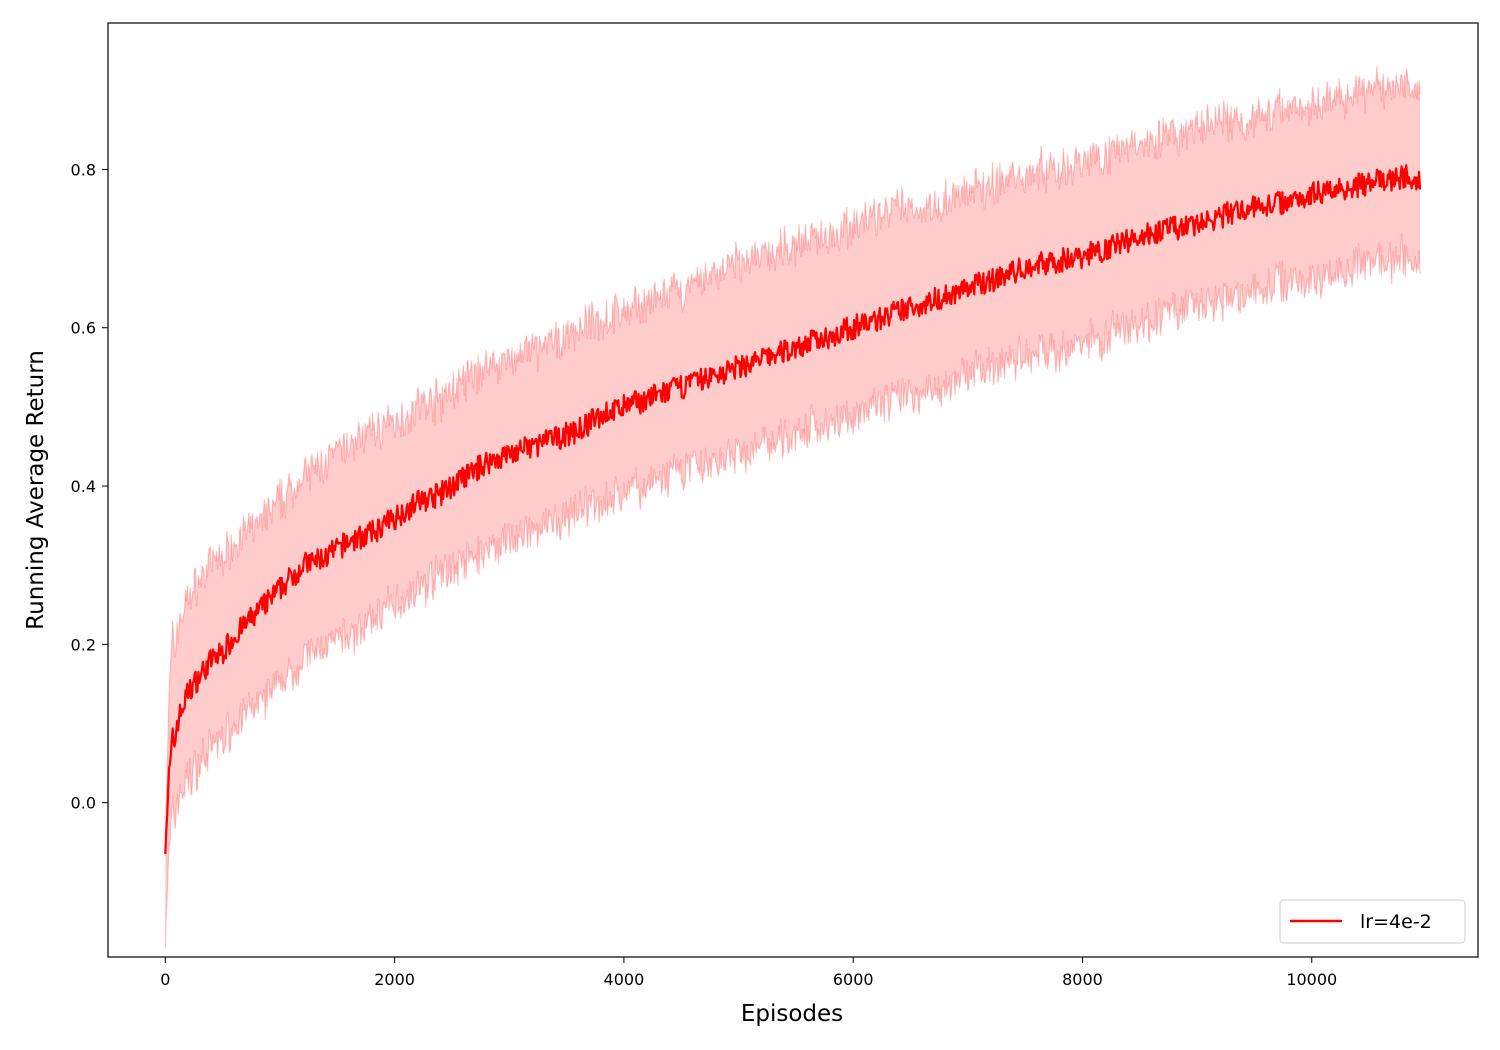  I want to click on x-tick-label: 8000, so click(1082, 979).